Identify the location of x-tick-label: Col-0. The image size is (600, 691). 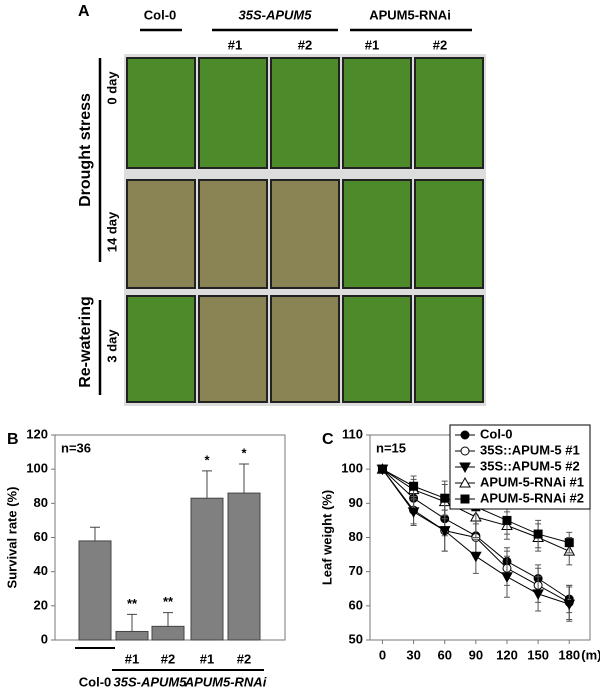
(95, 681).